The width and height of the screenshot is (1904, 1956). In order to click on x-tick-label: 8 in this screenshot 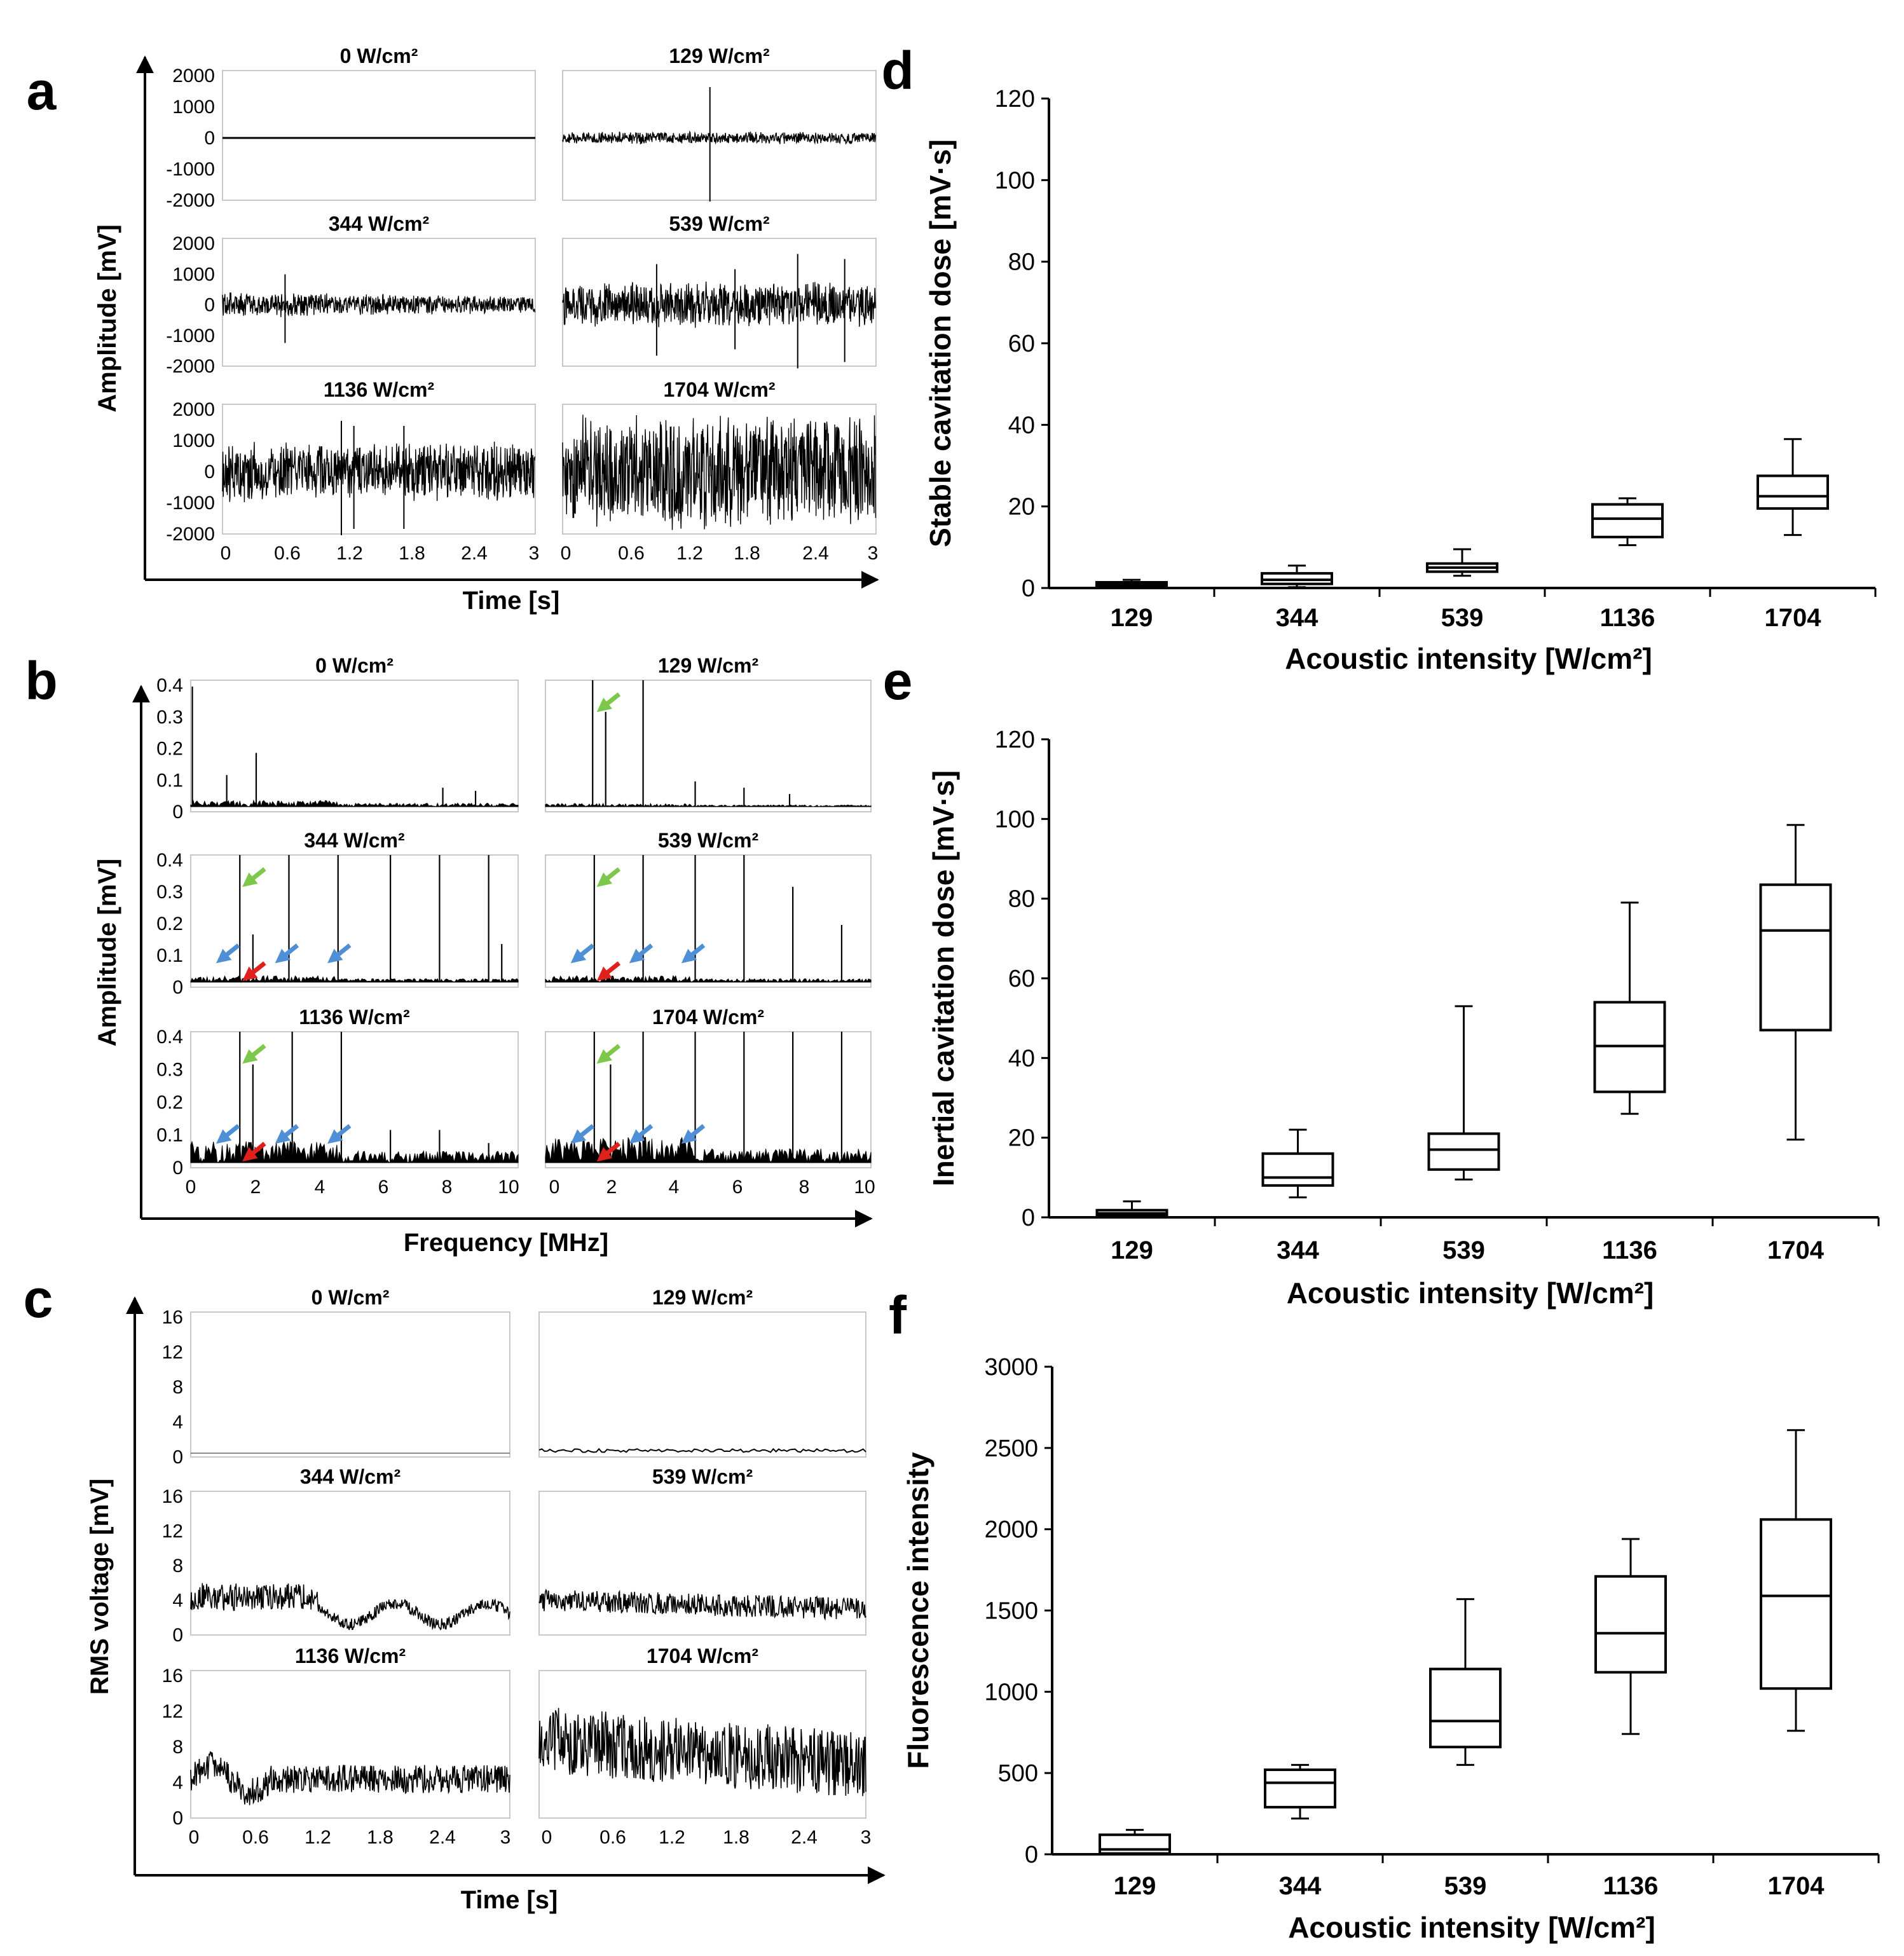, I will do `click(447, 1187)`.